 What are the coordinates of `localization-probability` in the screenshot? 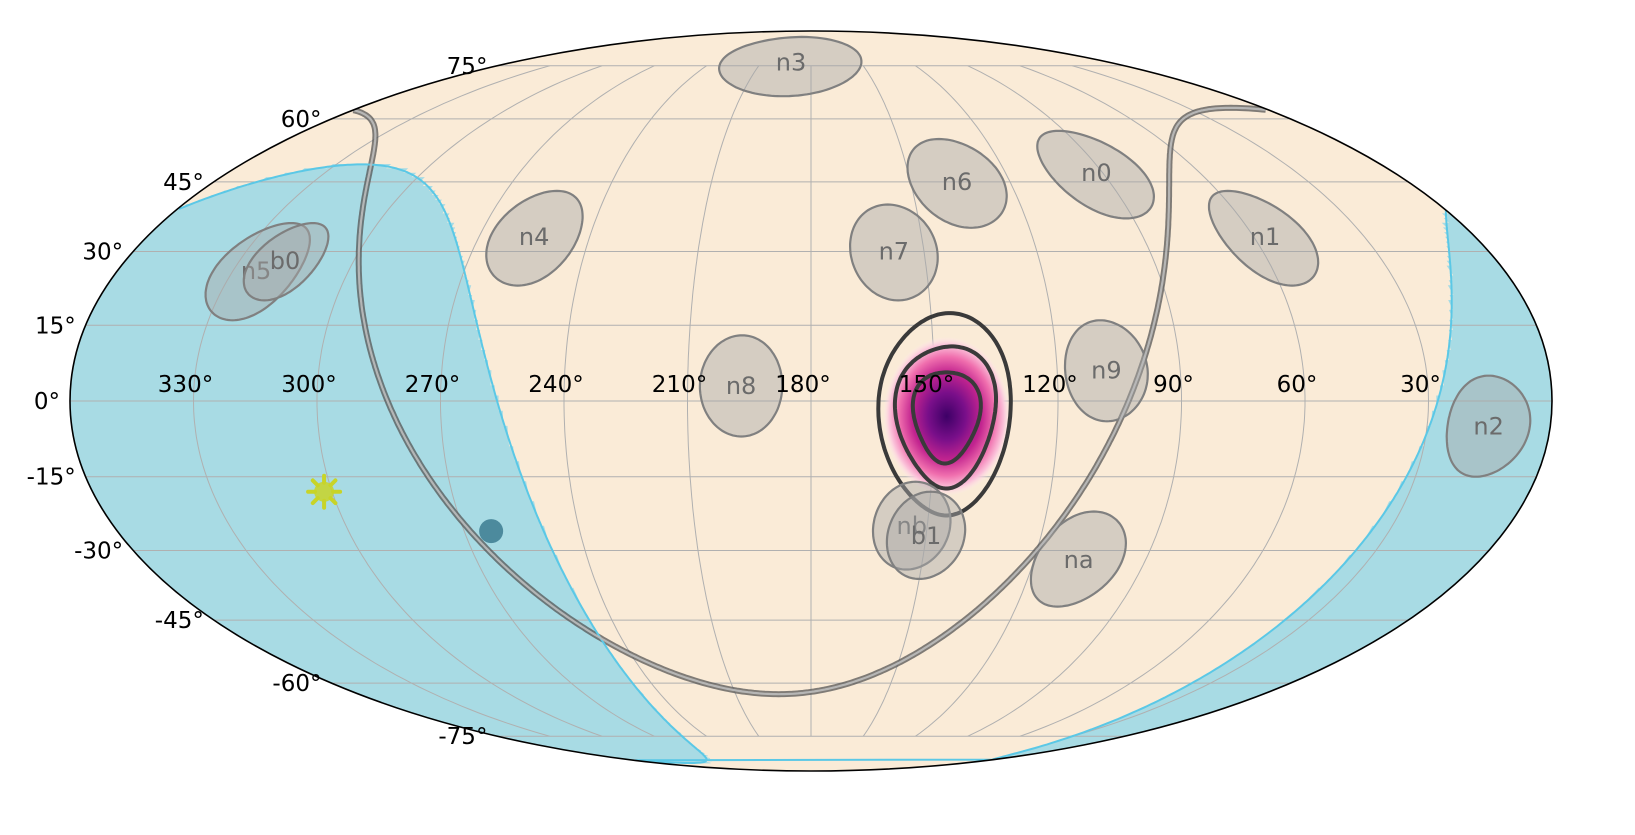 It's located at (947, 416).